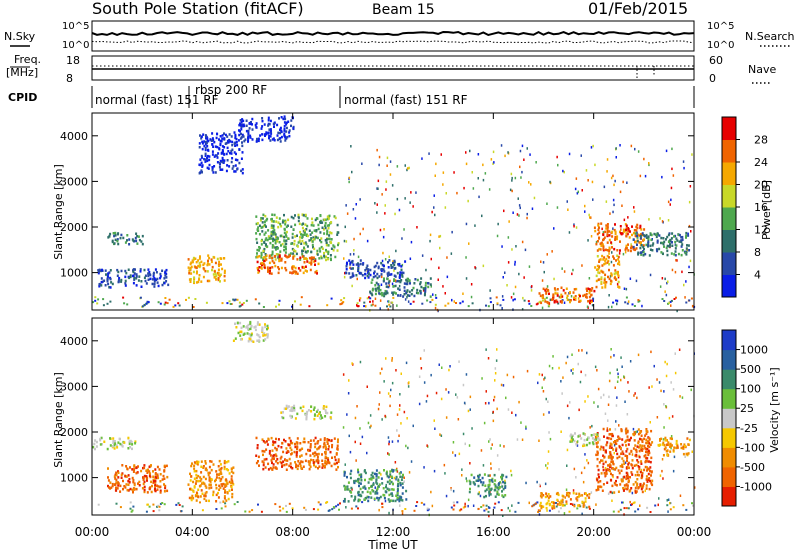 This screenshot has height=554, width=800. I want to click on time-axis-ticks: 00:00 04:00 08:00 12:00 16:00 20:00 00:00, so click(393, 532).